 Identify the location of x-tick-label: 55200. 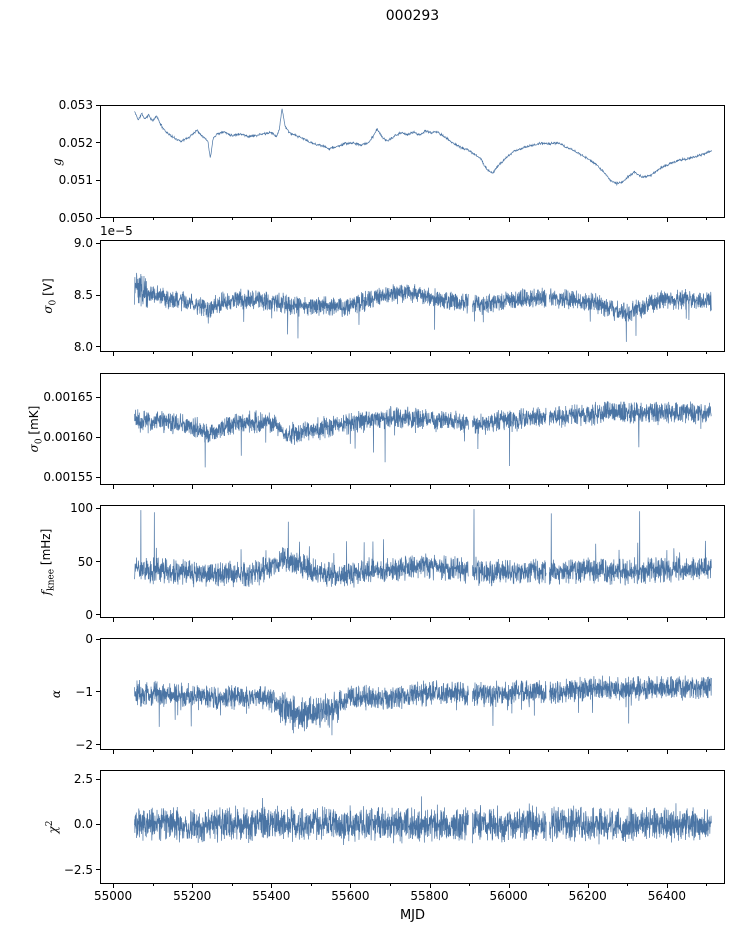
(192, 896).